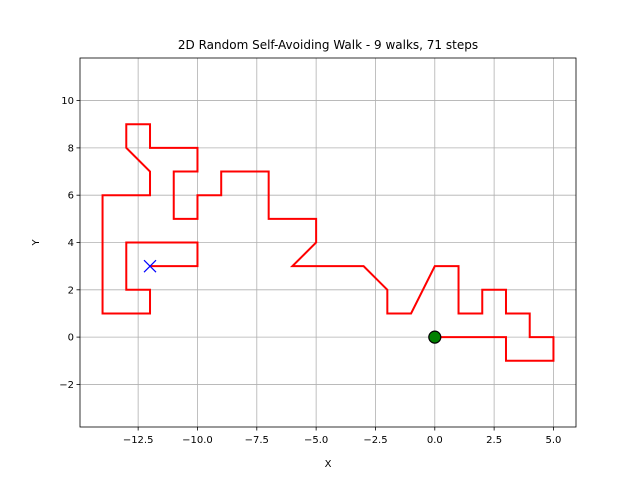 The image size is (640, 480). Describe the element at coordinates (554, 440) in the screenshot. I see `x-tick-label: 5.0` at that location.